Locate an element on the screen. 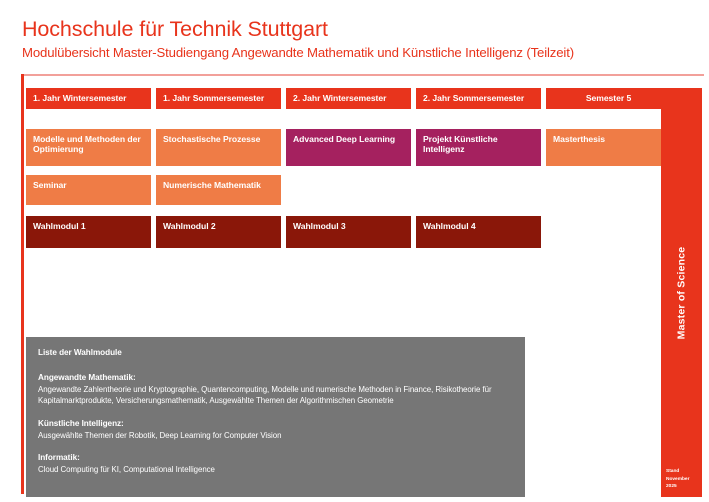  degree-sidebar: Master of Science Stand November 2025 is located at coordinates (681, 292).